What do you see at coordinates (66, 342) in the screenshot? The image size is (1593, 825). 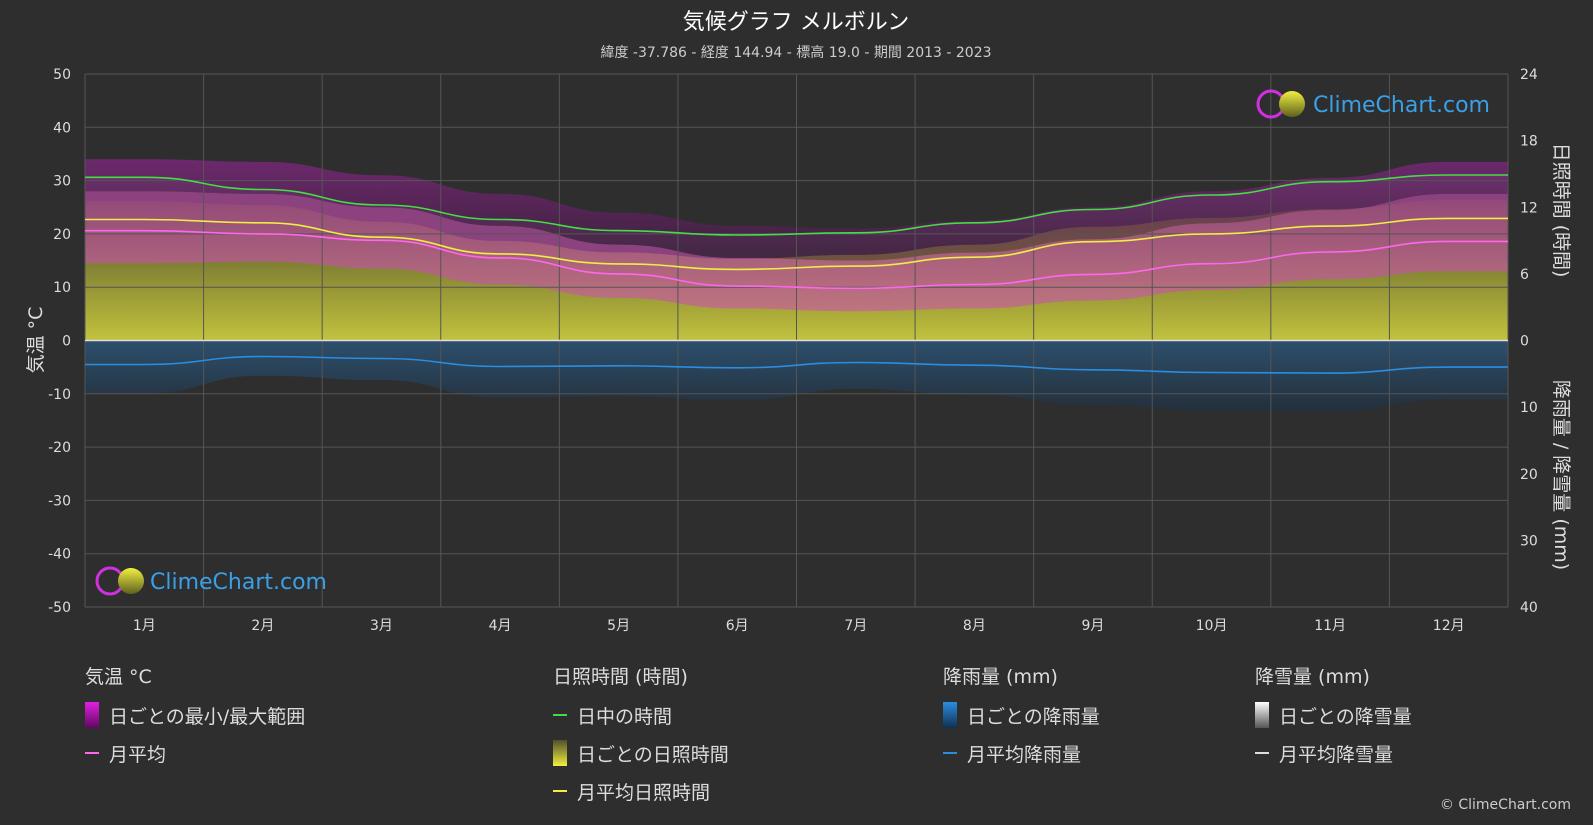 I see `left-tick-label: 0` at bounding box center [66, 342].